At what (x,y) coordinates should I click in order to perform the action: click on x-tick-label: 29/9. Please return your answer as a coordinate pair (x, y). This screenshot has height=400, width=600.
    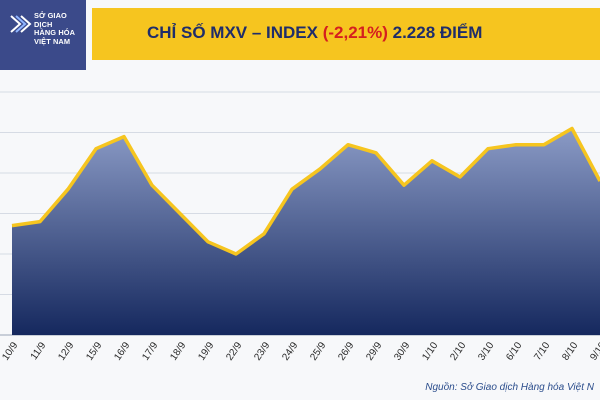
    Looking at the image, I should click on (374, 351).